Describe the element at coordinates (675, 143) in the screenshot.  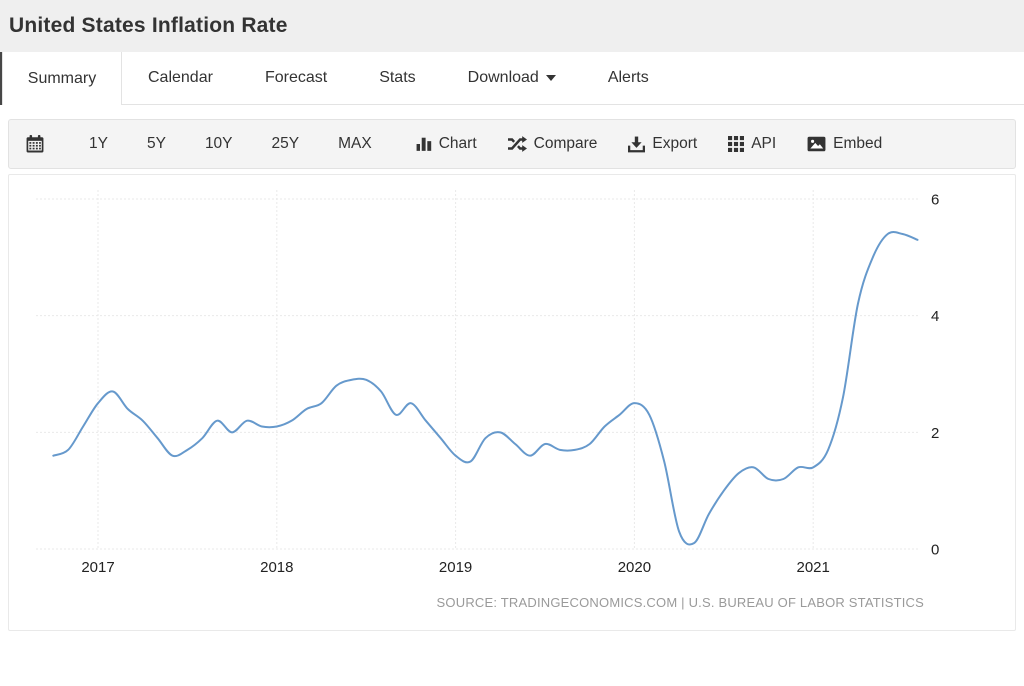
I see `action-label: Export` at that location.